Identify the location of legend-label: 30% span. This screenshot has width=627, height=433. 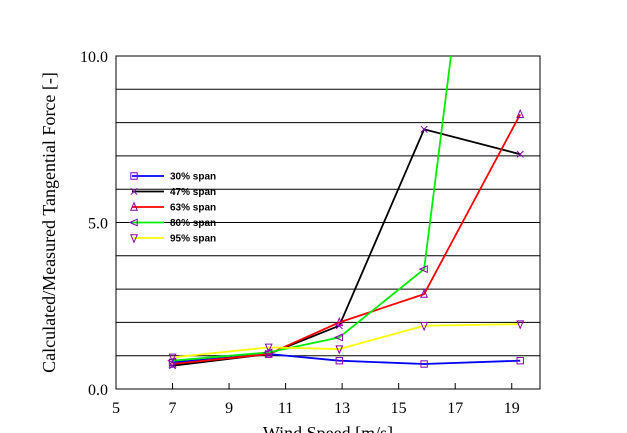
(193, 177).